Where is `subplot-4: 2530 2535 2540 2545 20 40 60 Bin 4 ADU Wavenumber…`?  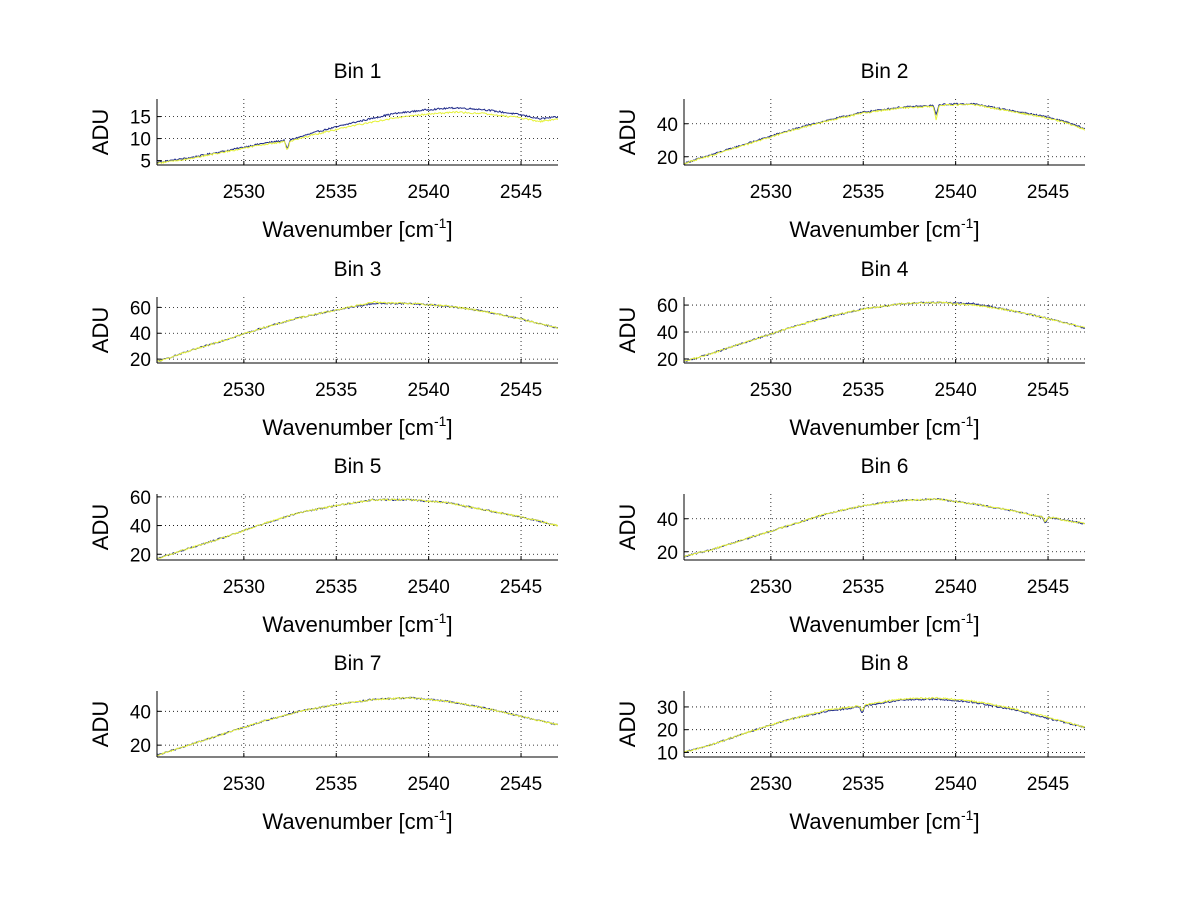 subplot-4: 2530 2535 2540 2545 20 40 60 Bin 4 ADU Wavenumber… is located at coordinates (850, 349).